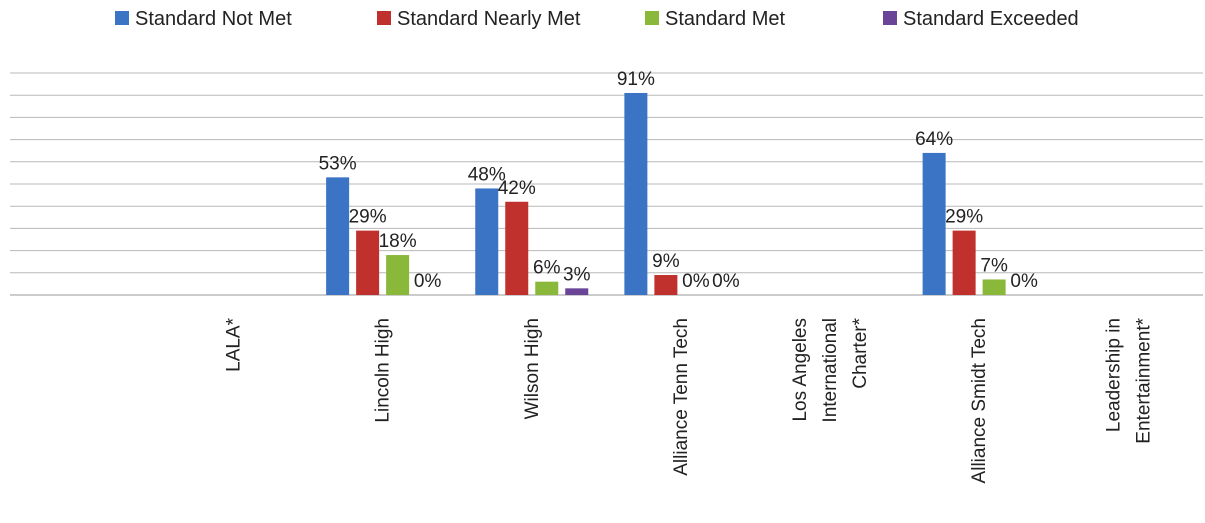  I want to click on bar-standard-not-met-alliance-smidt-tech, so click(934, 223).